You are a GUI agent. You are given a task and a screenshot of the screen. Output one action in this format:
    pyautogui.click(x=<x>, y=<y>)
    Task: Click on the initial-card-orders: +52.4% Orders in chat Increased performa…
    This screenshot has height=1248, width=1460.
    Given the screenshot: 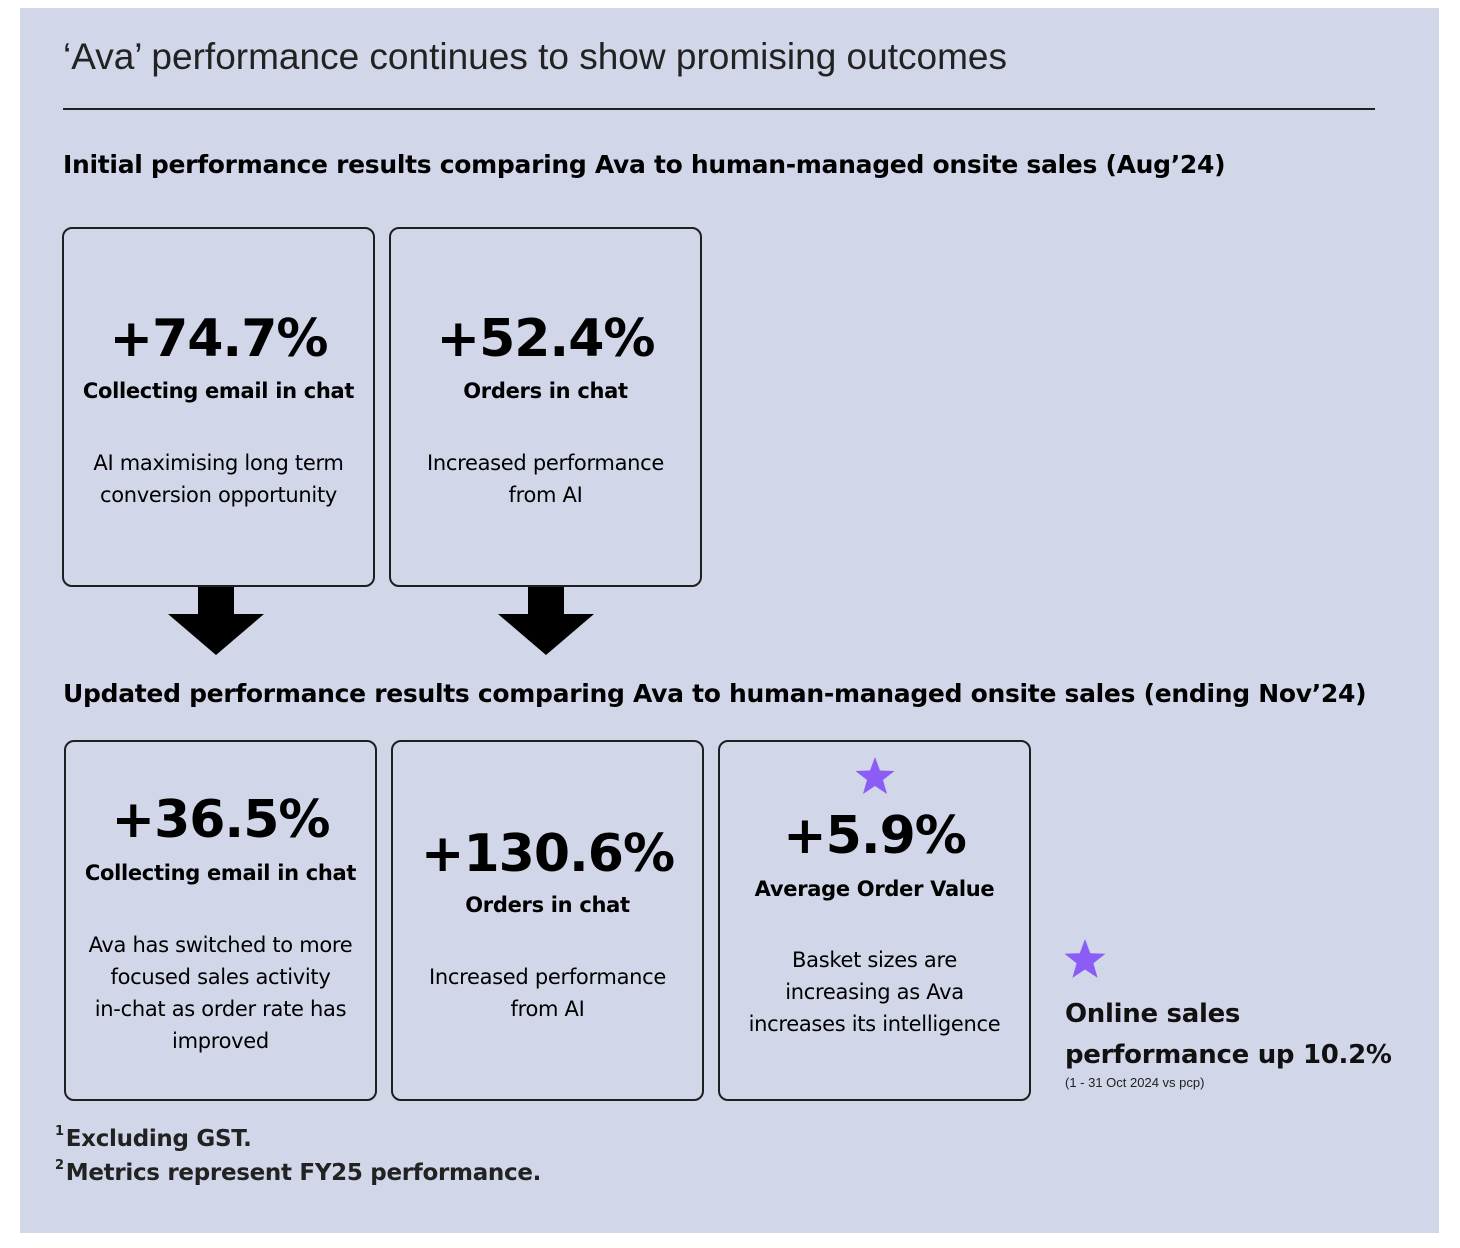 What is the action you would take?
    pyautogui.click(x=545, y=407)
    